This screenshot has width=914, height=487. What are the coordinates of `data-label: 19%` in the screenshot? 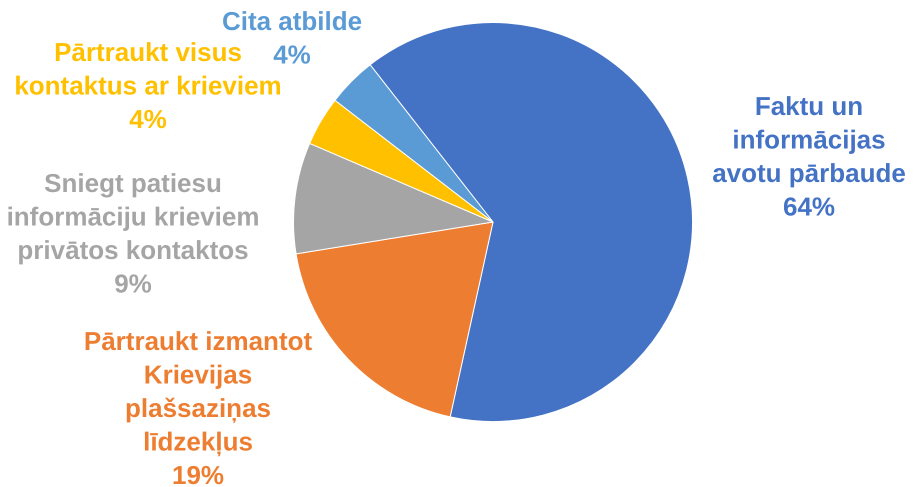 It's located at (198, 473).